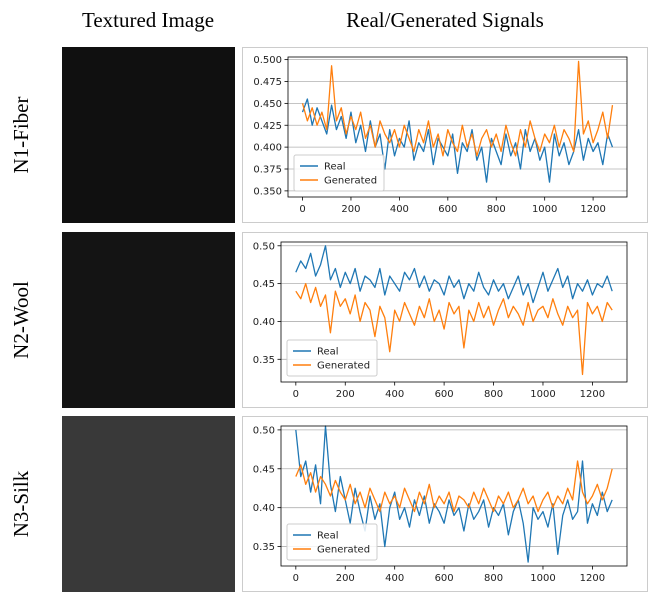 This screenshot has width=649, height=592. What do you see at coordinates (267, 148) in the screenshot?
I see `y-tick-label: 0.400` at bounding box center [267, 148].